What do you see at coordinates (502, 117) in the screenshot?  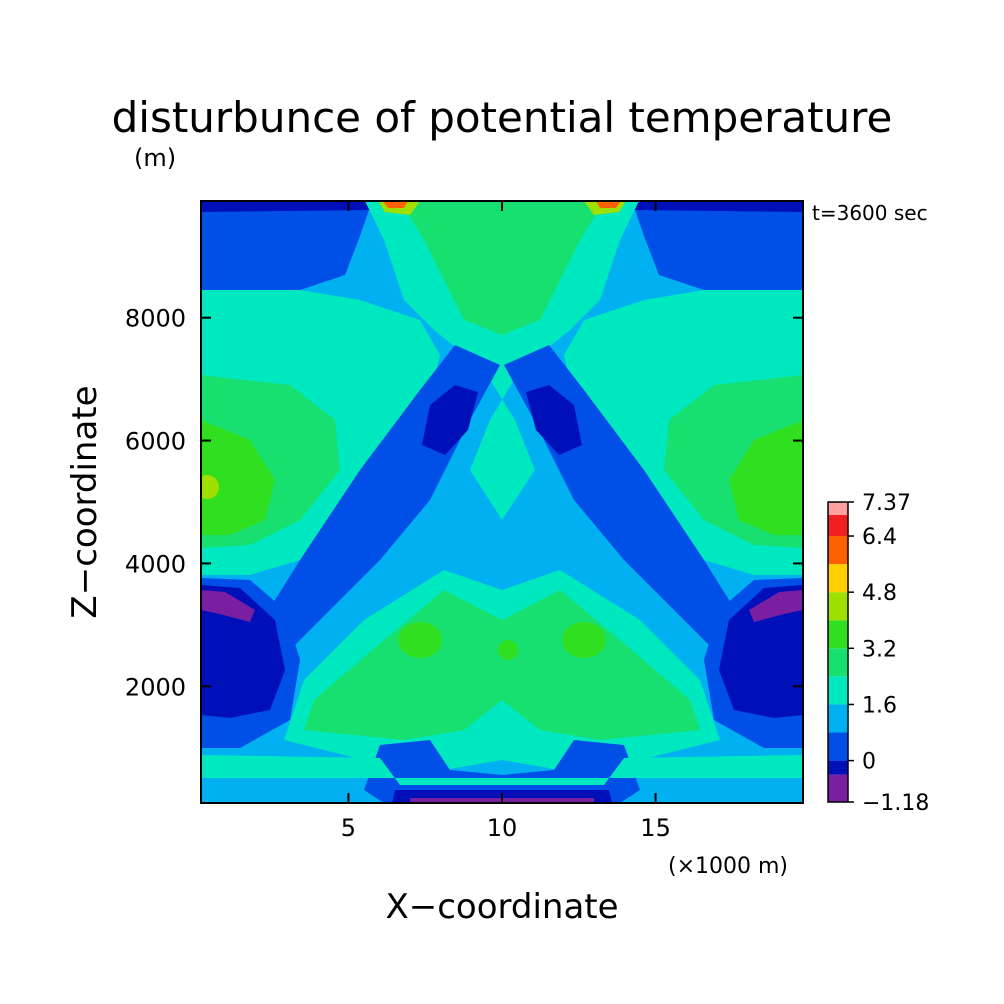 I see `chart-title: disturbunce of potential temperature` at bounding box center [502, 117].